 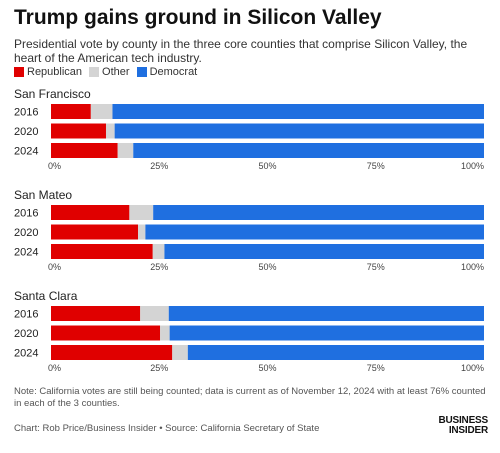 What do you see at coordinates (180, 352) in the screenshot?
I see `bar-santa-clara-2024-other` at bounding box center [180, 352].